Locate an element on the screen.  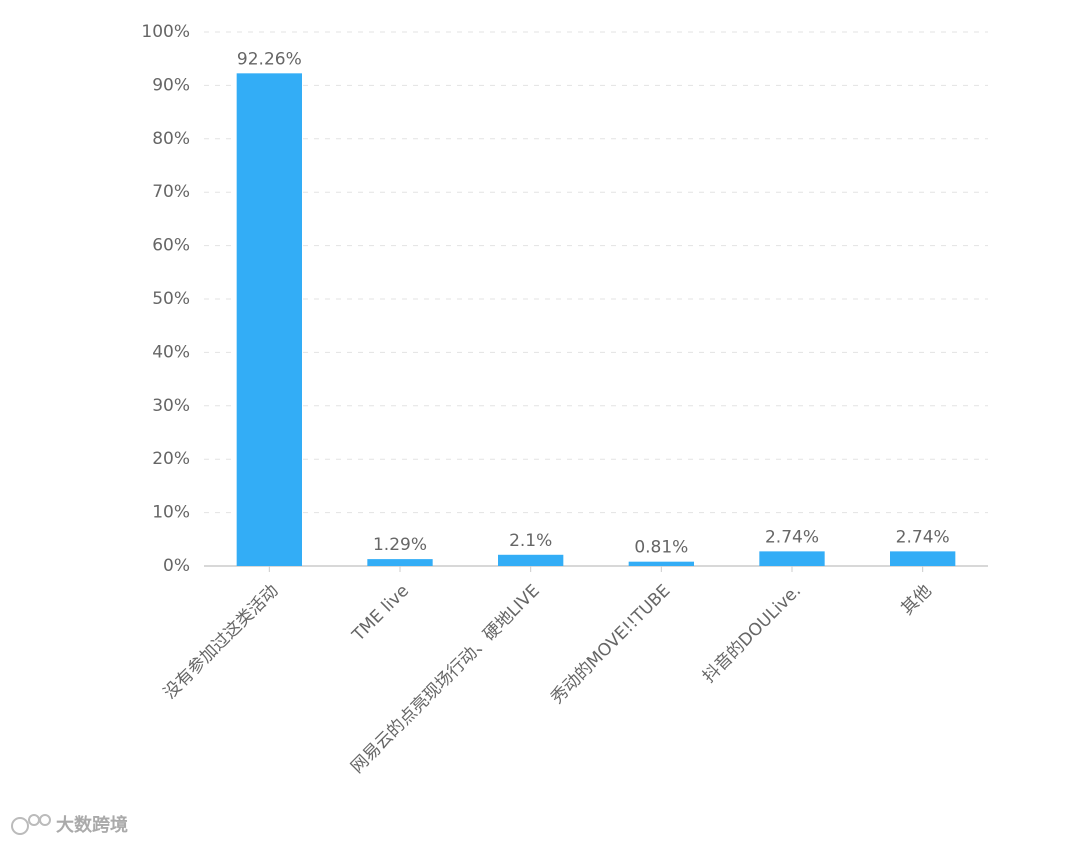
y-tick-label: 0% is located at coordinates (176, 566).